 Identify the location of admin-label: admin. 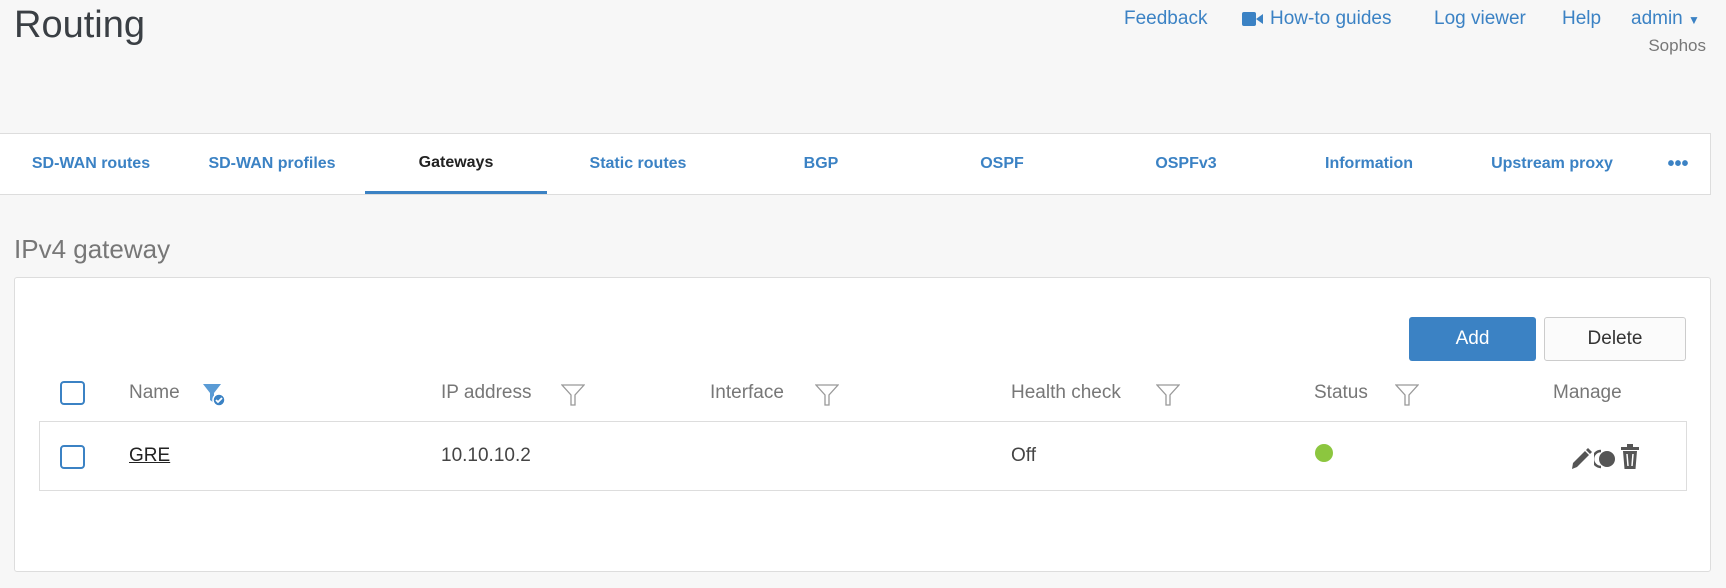
(1657, 18).